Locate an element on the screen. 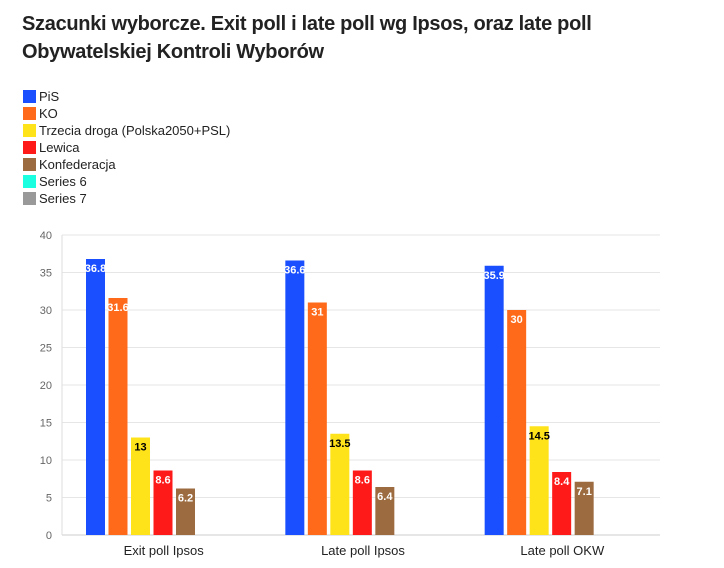 The width and height of the screenshot is (724, 568). y-tick-label: 40 is located at coordinates (46, 236).